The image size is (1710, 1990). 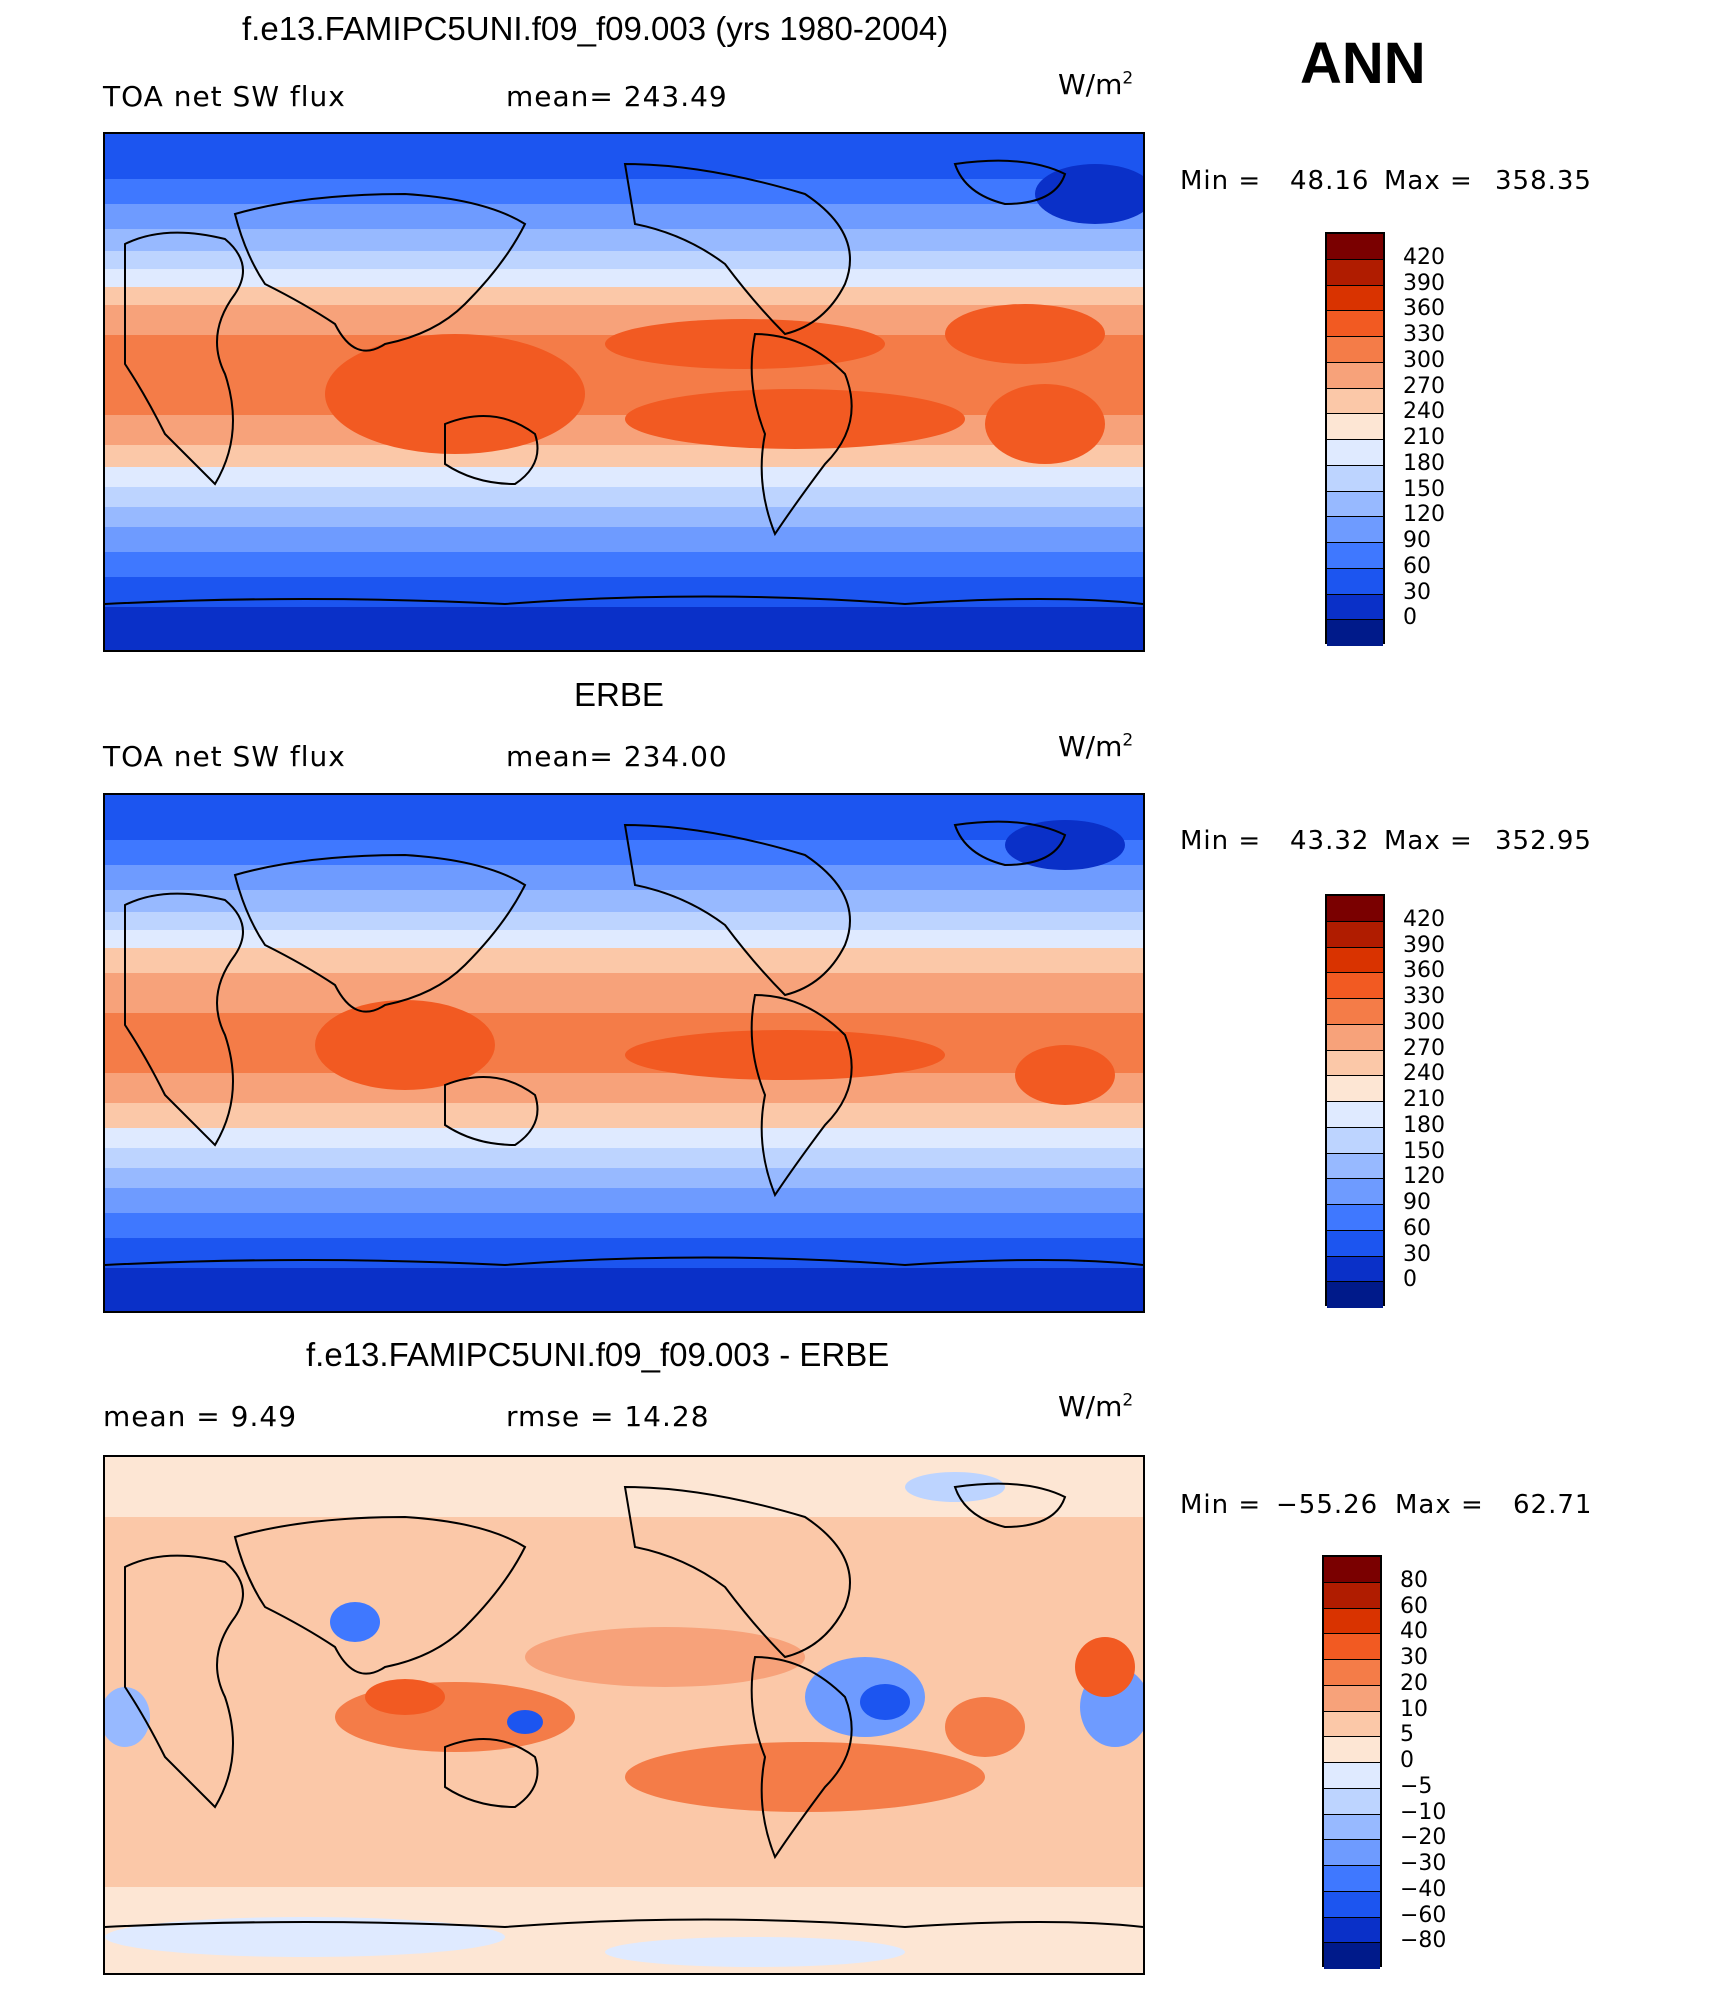 I want to click on panel-3-mean-label: mean = 9.49, so click(x=200, y=1416).